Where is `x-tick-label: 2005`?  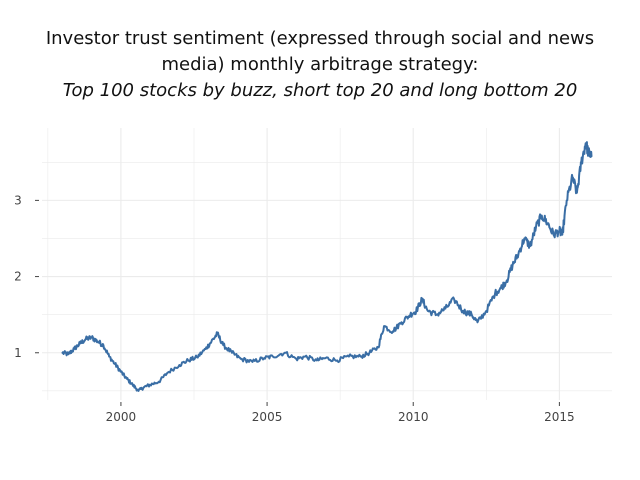
x-tick-label: 2005 is located at coordinates (267, 417).